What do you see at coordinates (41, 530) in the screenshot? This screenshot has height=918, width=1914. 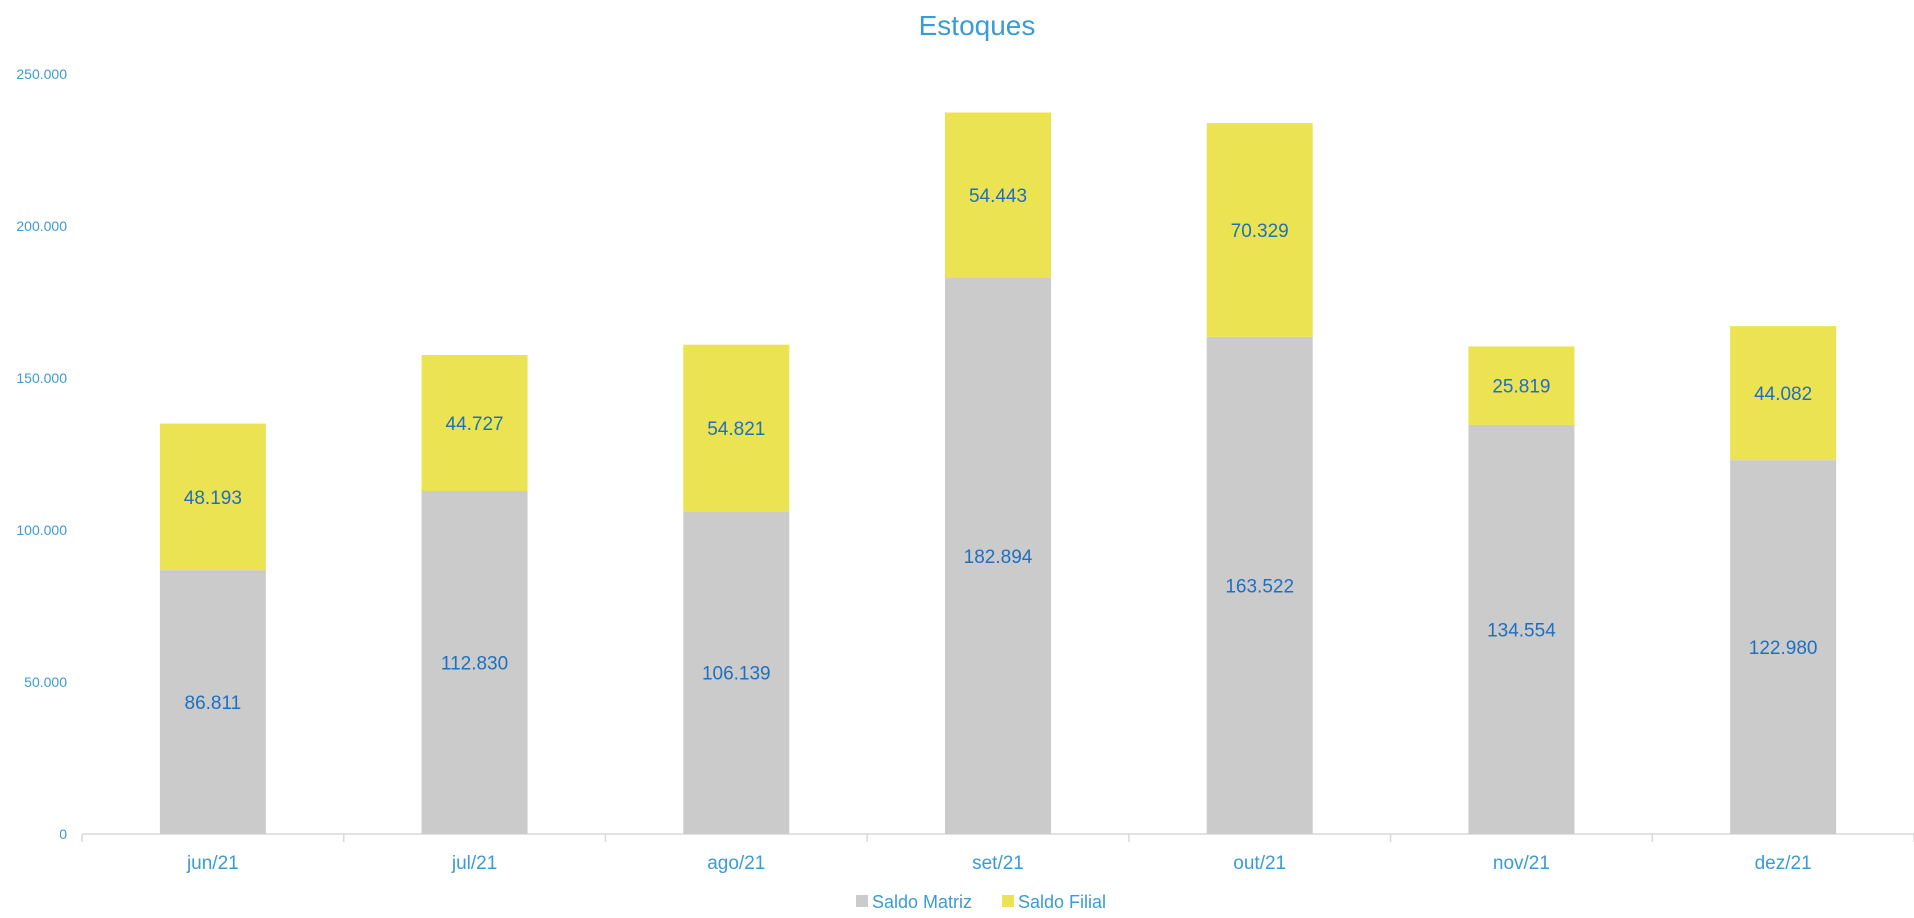 I see `y-tick-label: 100.000` at bounding box center [41, 530].